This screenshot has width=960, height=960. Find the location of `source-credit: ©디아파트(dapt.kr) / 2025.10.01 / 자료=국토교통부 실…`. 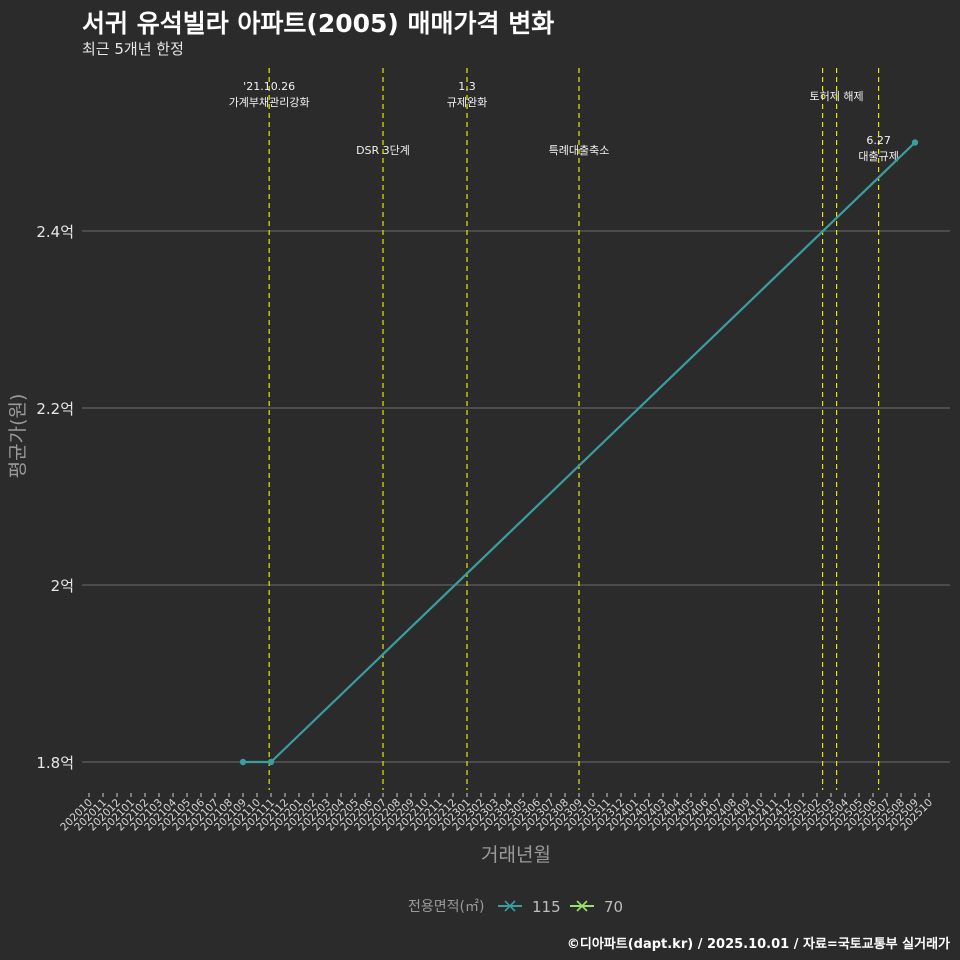

source-credit: ©디아파트(dapt.kr) / 2025.10.01 / 자료=국토교통부 실… is located at coordinates (758, 944).